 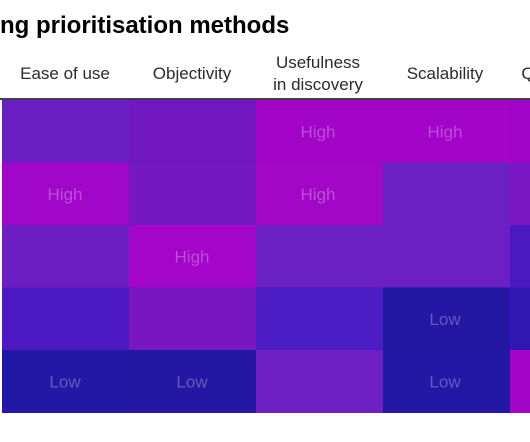 I want to click on cell-label-r5-ease-of-use: Low, so click(x=65, y=381).